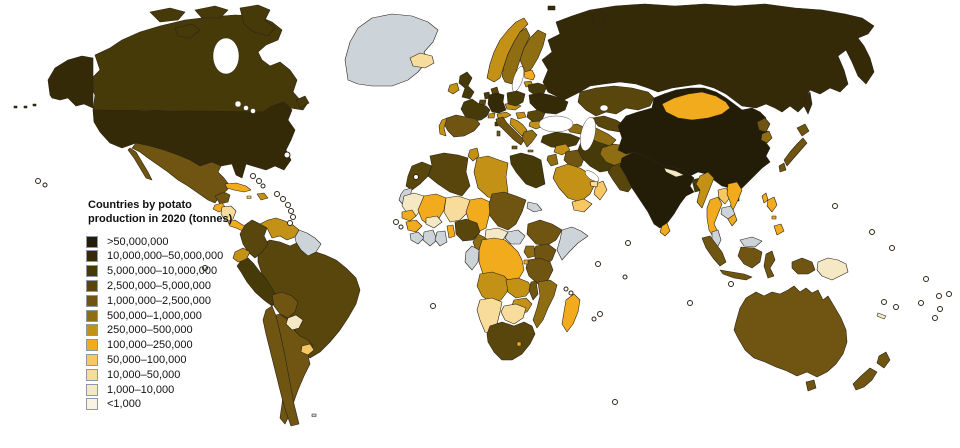 The image size is (960, 448). Describe the element at coordinates (939, 296) in the screenshot. I see `island-ring-fiji` at that location.